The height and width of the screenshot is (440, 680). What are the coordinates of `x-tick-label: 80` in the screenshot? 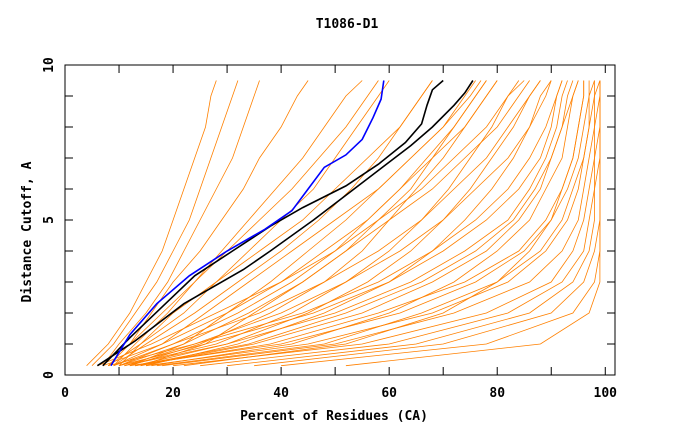 It's located at (497, 393).